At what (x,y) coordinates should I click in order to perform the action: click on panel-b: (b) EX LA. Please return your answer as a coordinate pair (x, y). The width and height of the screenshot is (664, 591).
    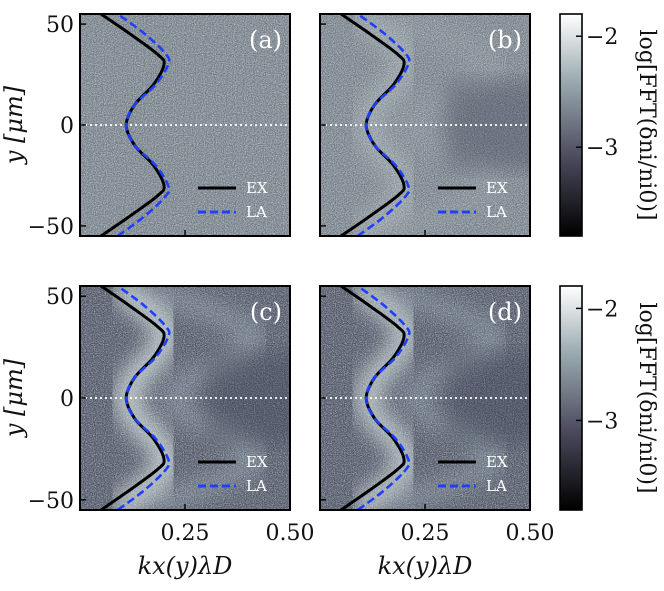
    Looking at the image, I should click on (425, 125).